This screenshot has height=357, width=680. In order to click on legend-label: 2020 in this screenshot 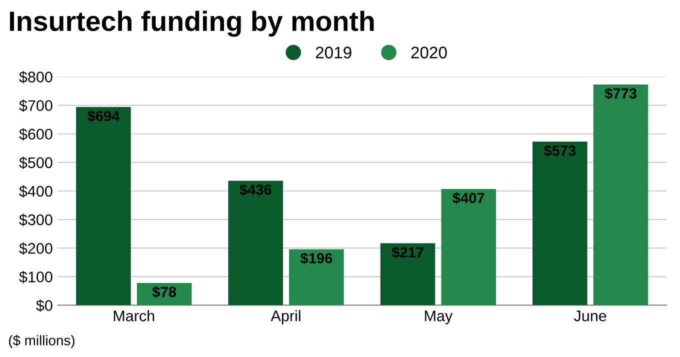, I will do `click(429, 52)`.